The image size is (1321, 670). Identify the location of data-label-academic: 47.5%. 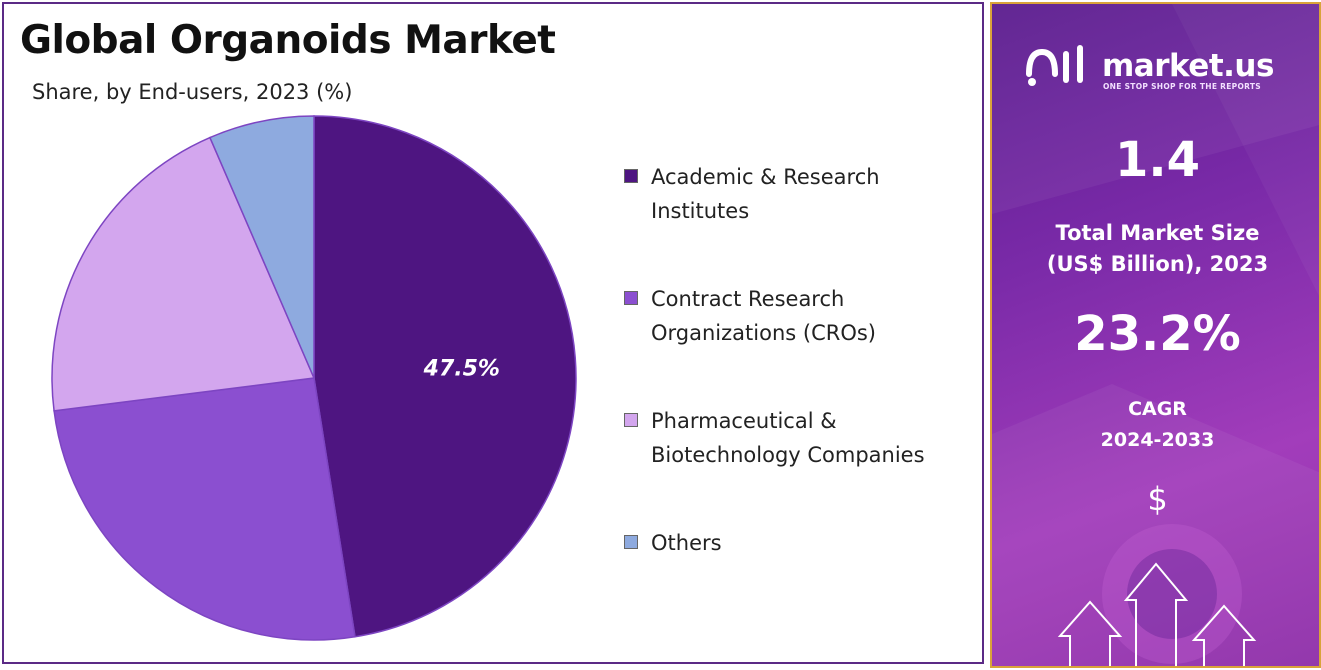
(461, 368).